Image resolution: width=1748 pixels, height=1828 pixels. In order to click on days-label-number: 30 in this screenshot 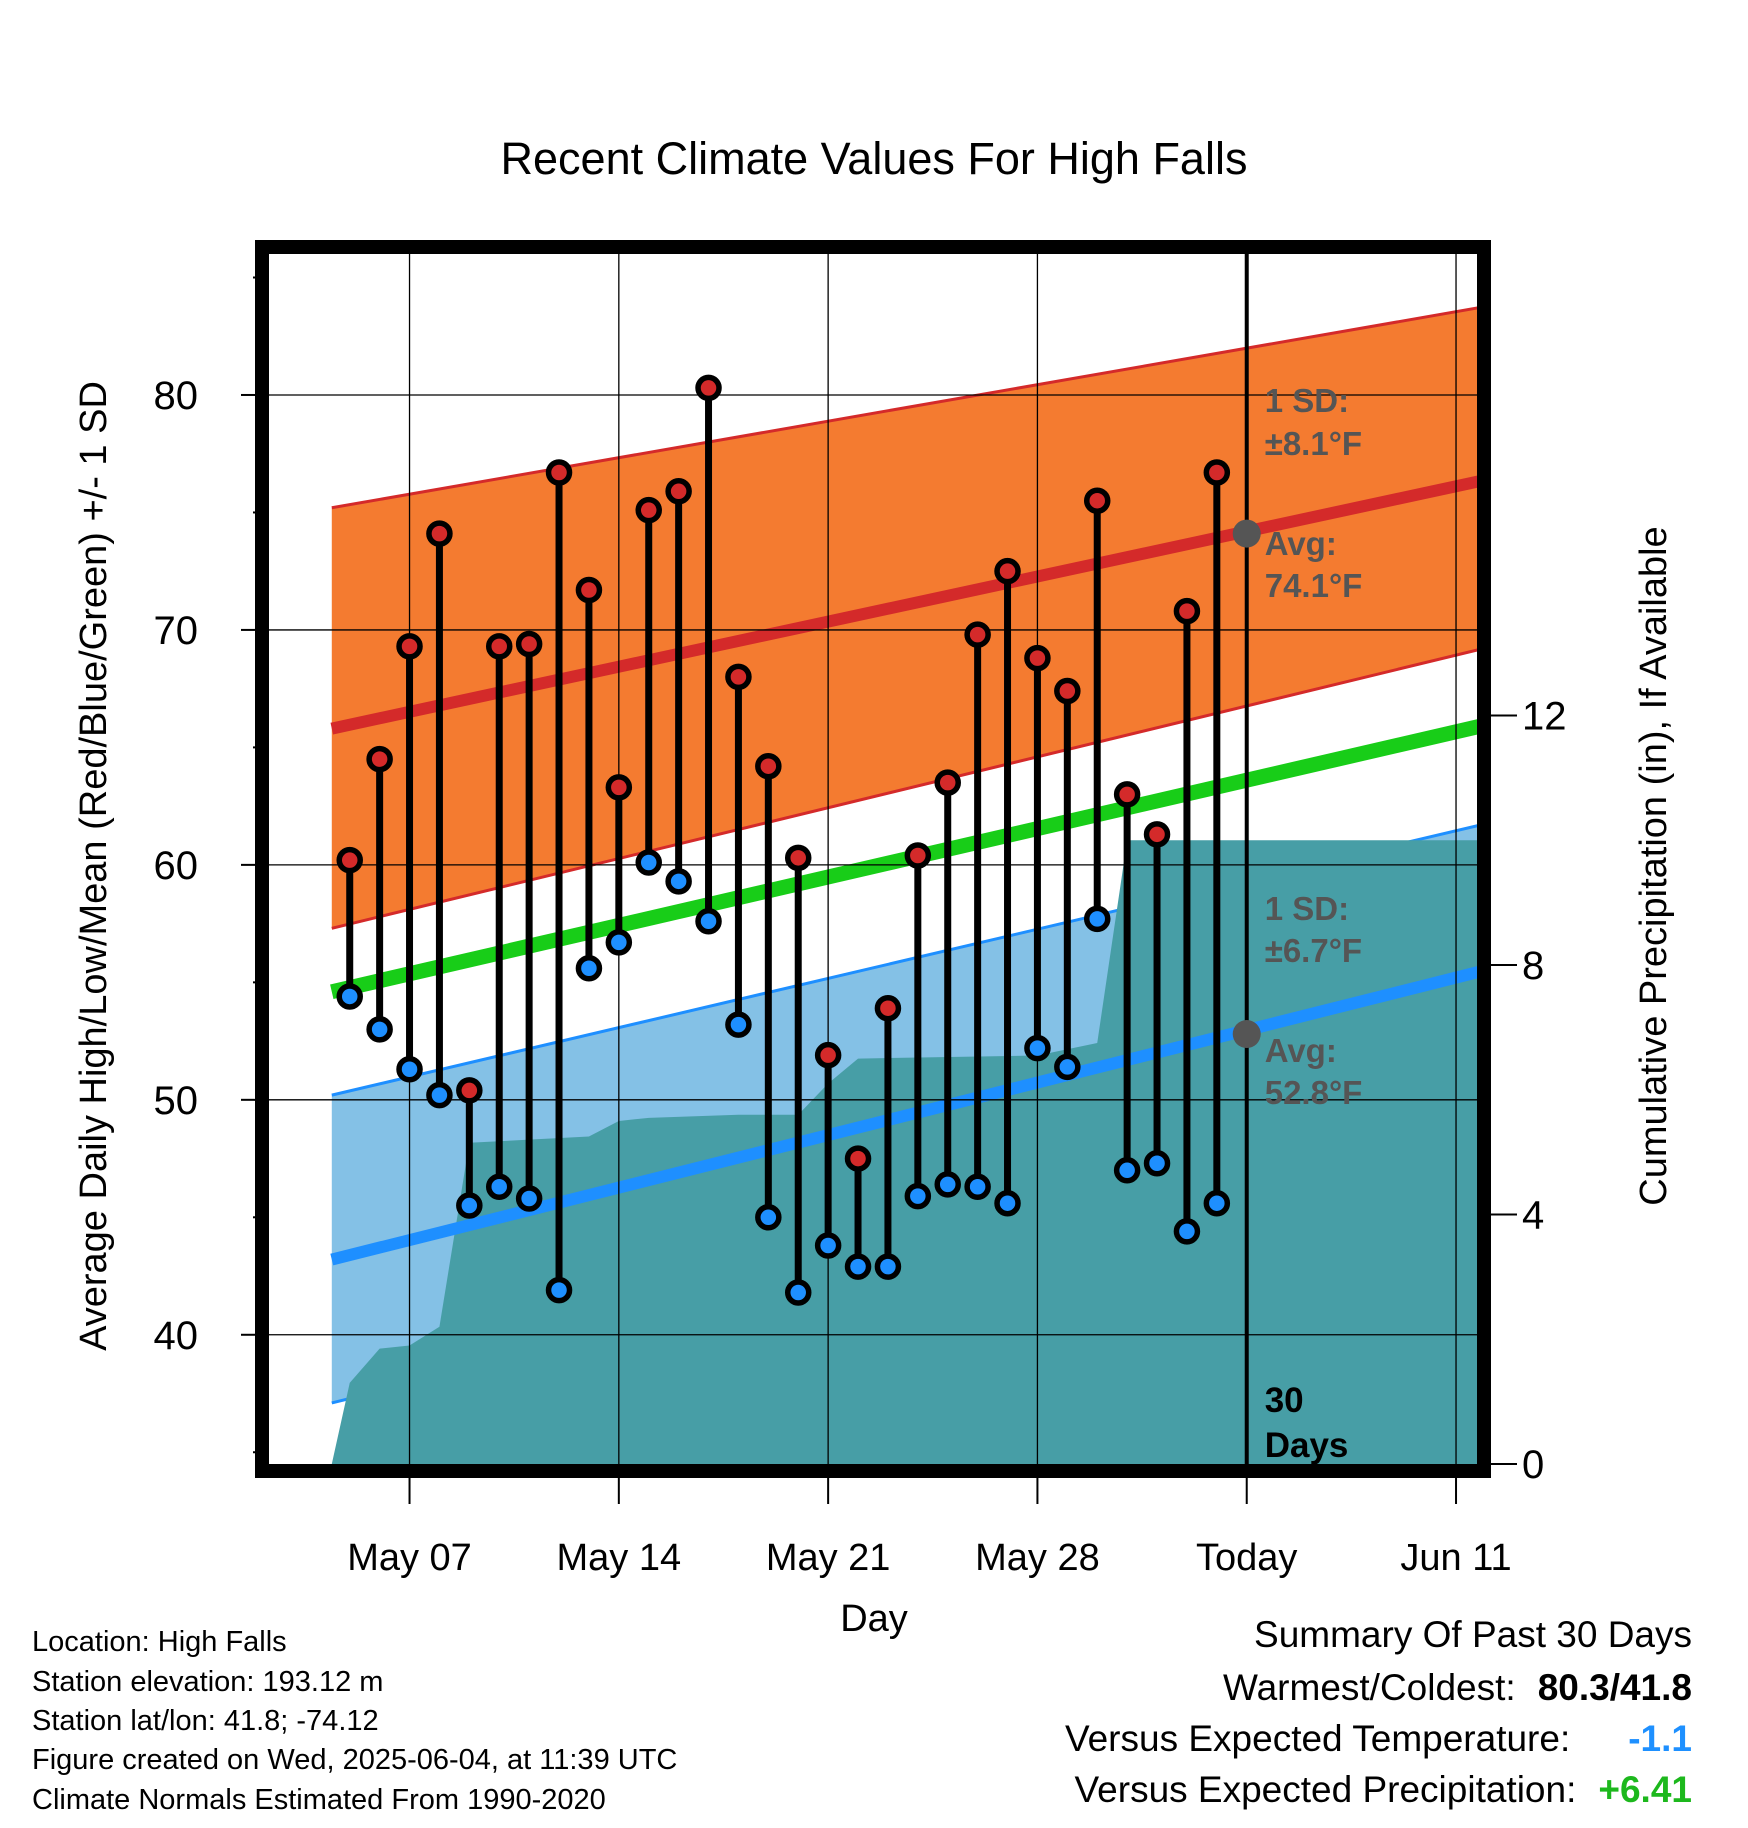, I will do `click(1284, 1400)`.